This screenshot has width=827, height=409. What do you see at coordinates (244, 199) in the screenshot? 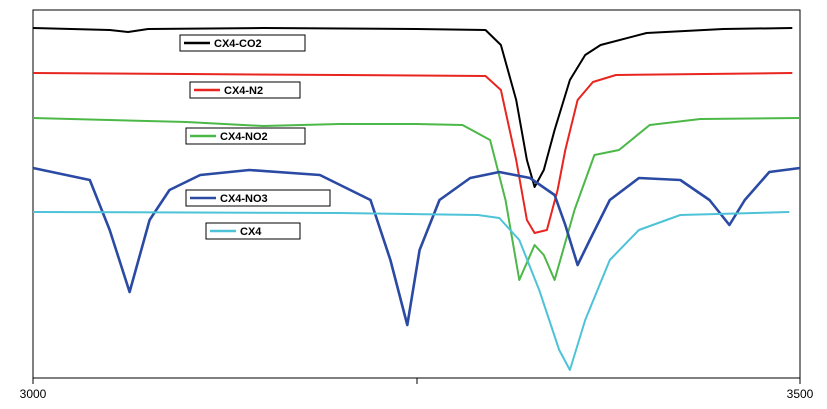
I see `legend-label: CX4-NO3` at bounding box center [244, 199].